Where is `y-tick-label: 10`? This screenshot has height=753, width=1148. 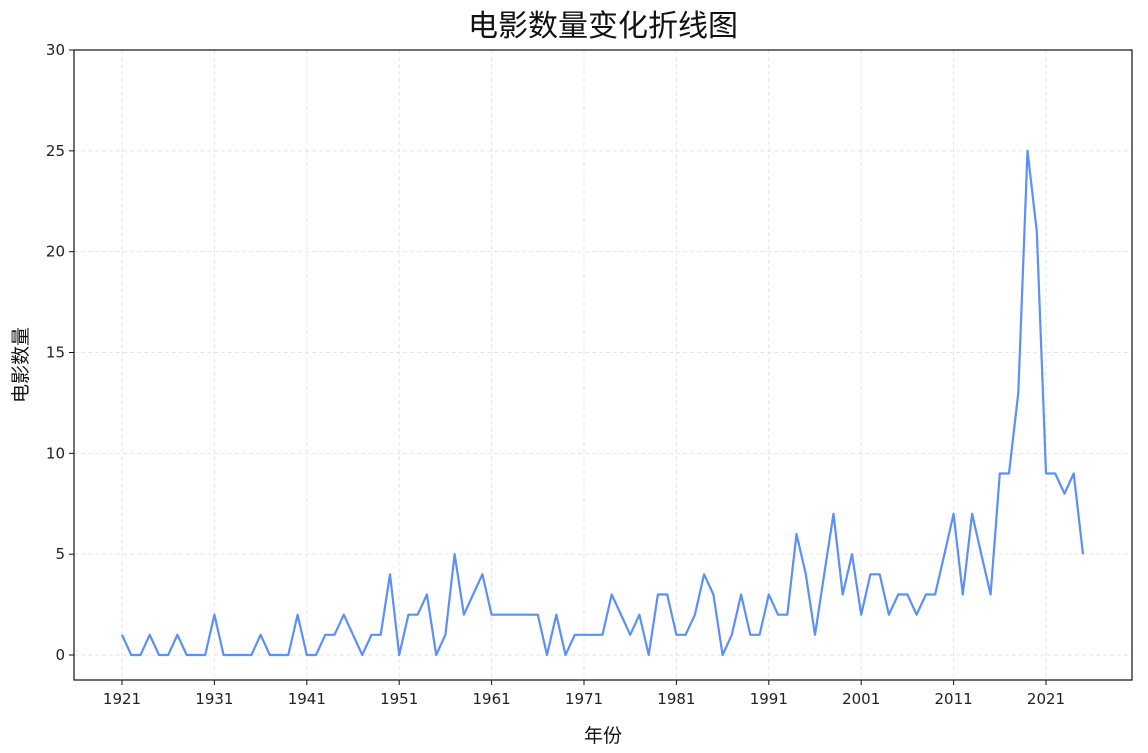 y-tick-label: 10 is located at coordinates (55, 453).